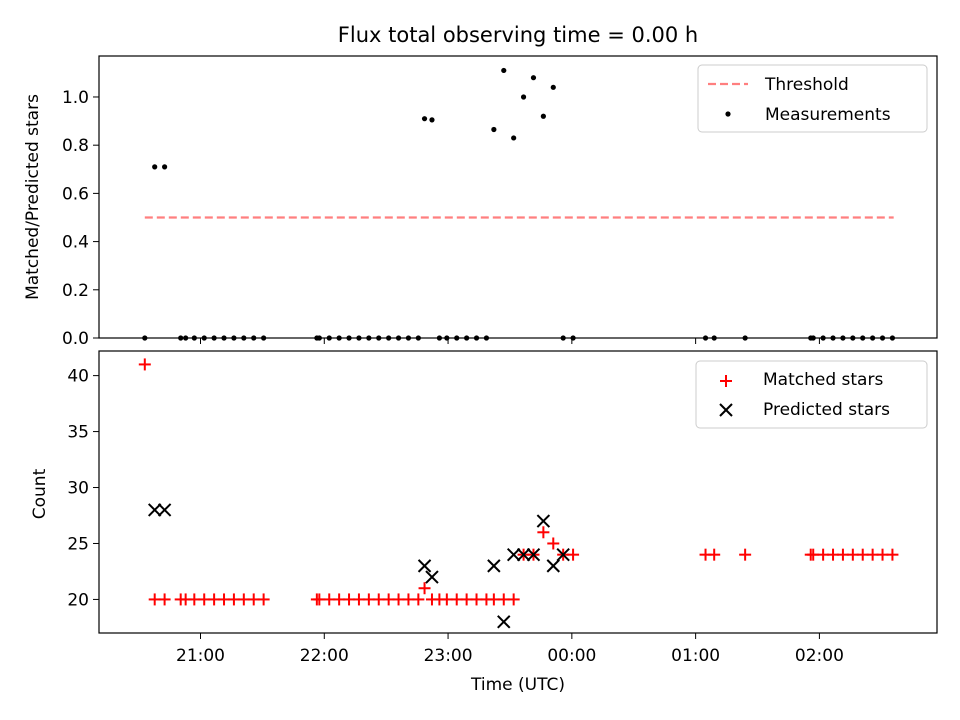 The height and width of the screenshot is (720, 960). Describe the element at coordinates (517, 685) in the screenshot. I see `x-axis-label: Time (UTC)` at that location.